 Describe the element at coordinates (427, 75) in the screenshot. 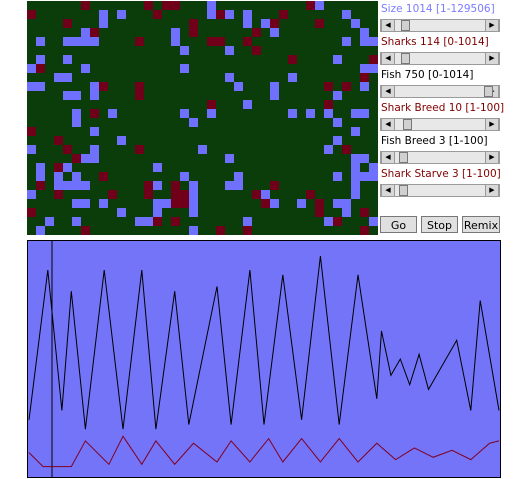

I see `control-label: Fish 750 [0-1014]` at that location.